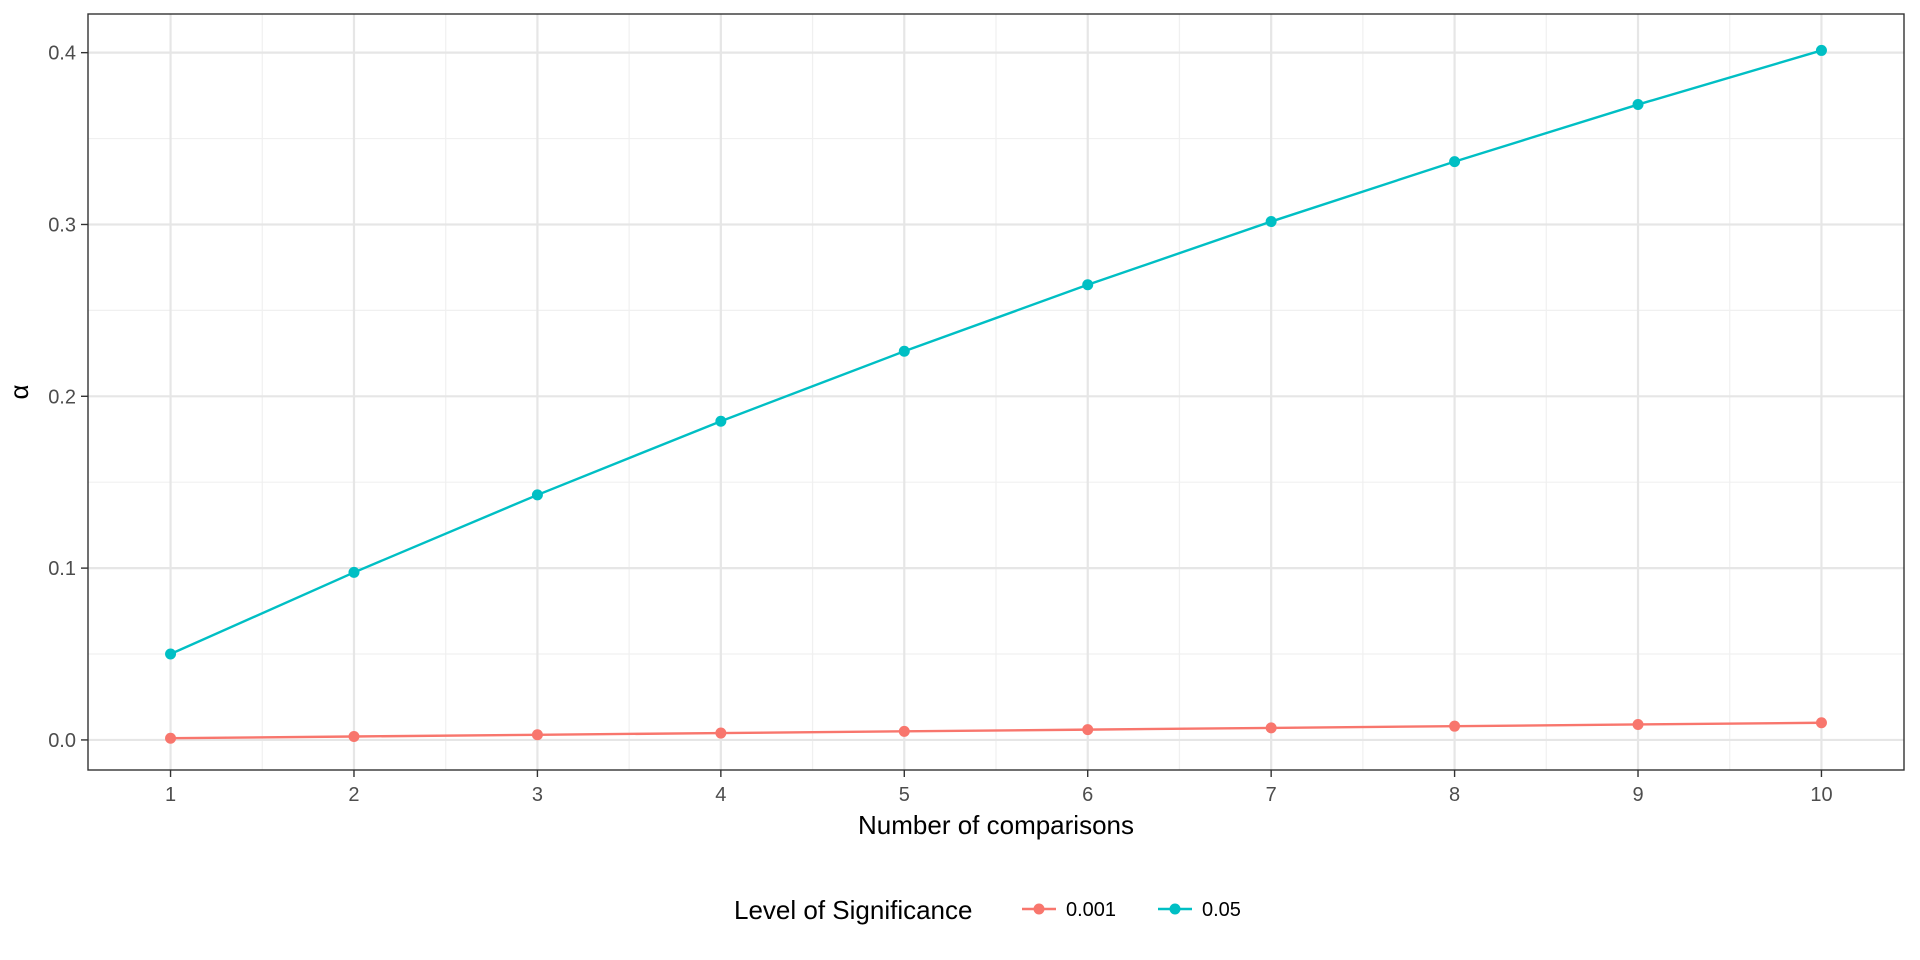  I want to click on y-axis: 0.0 0.1 0.2 0.3 0.4, so click(68, 397).